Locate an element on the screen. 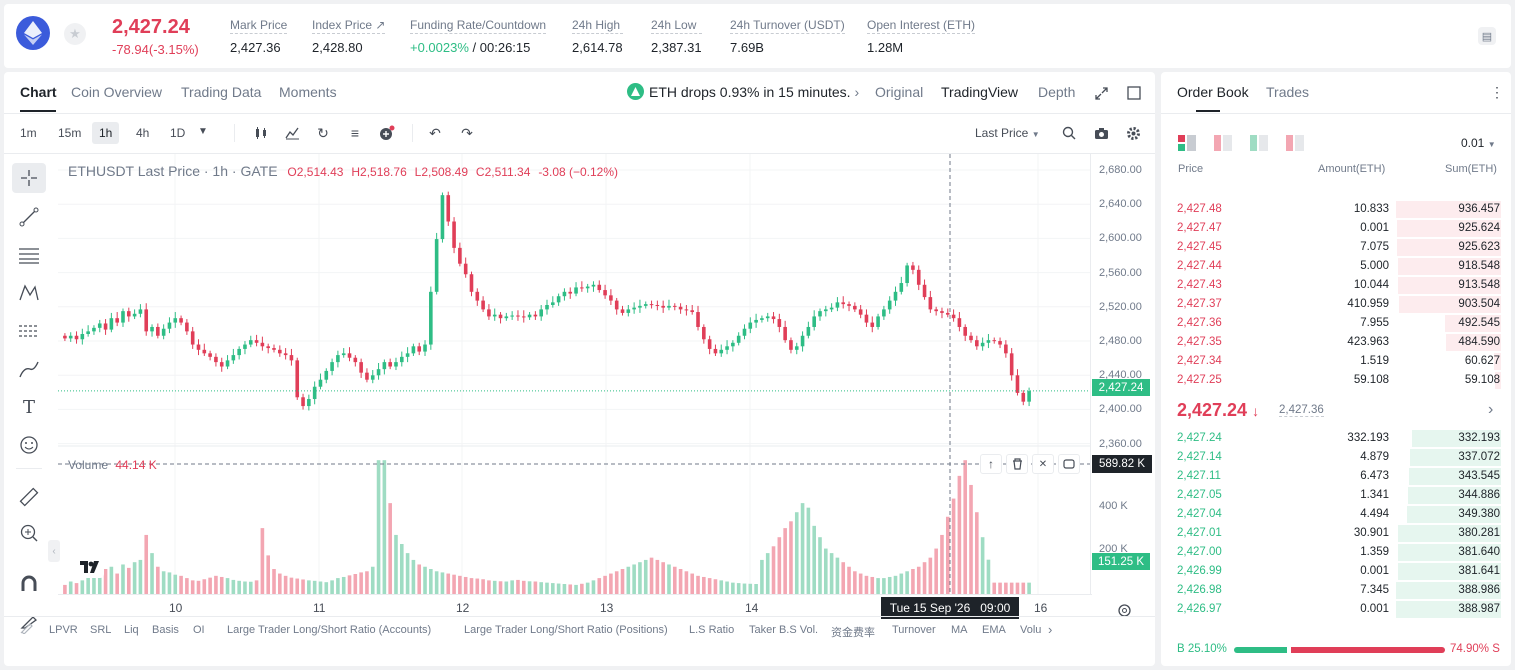  lock-drawings-tool-icon is located at coordinates (29, 621).